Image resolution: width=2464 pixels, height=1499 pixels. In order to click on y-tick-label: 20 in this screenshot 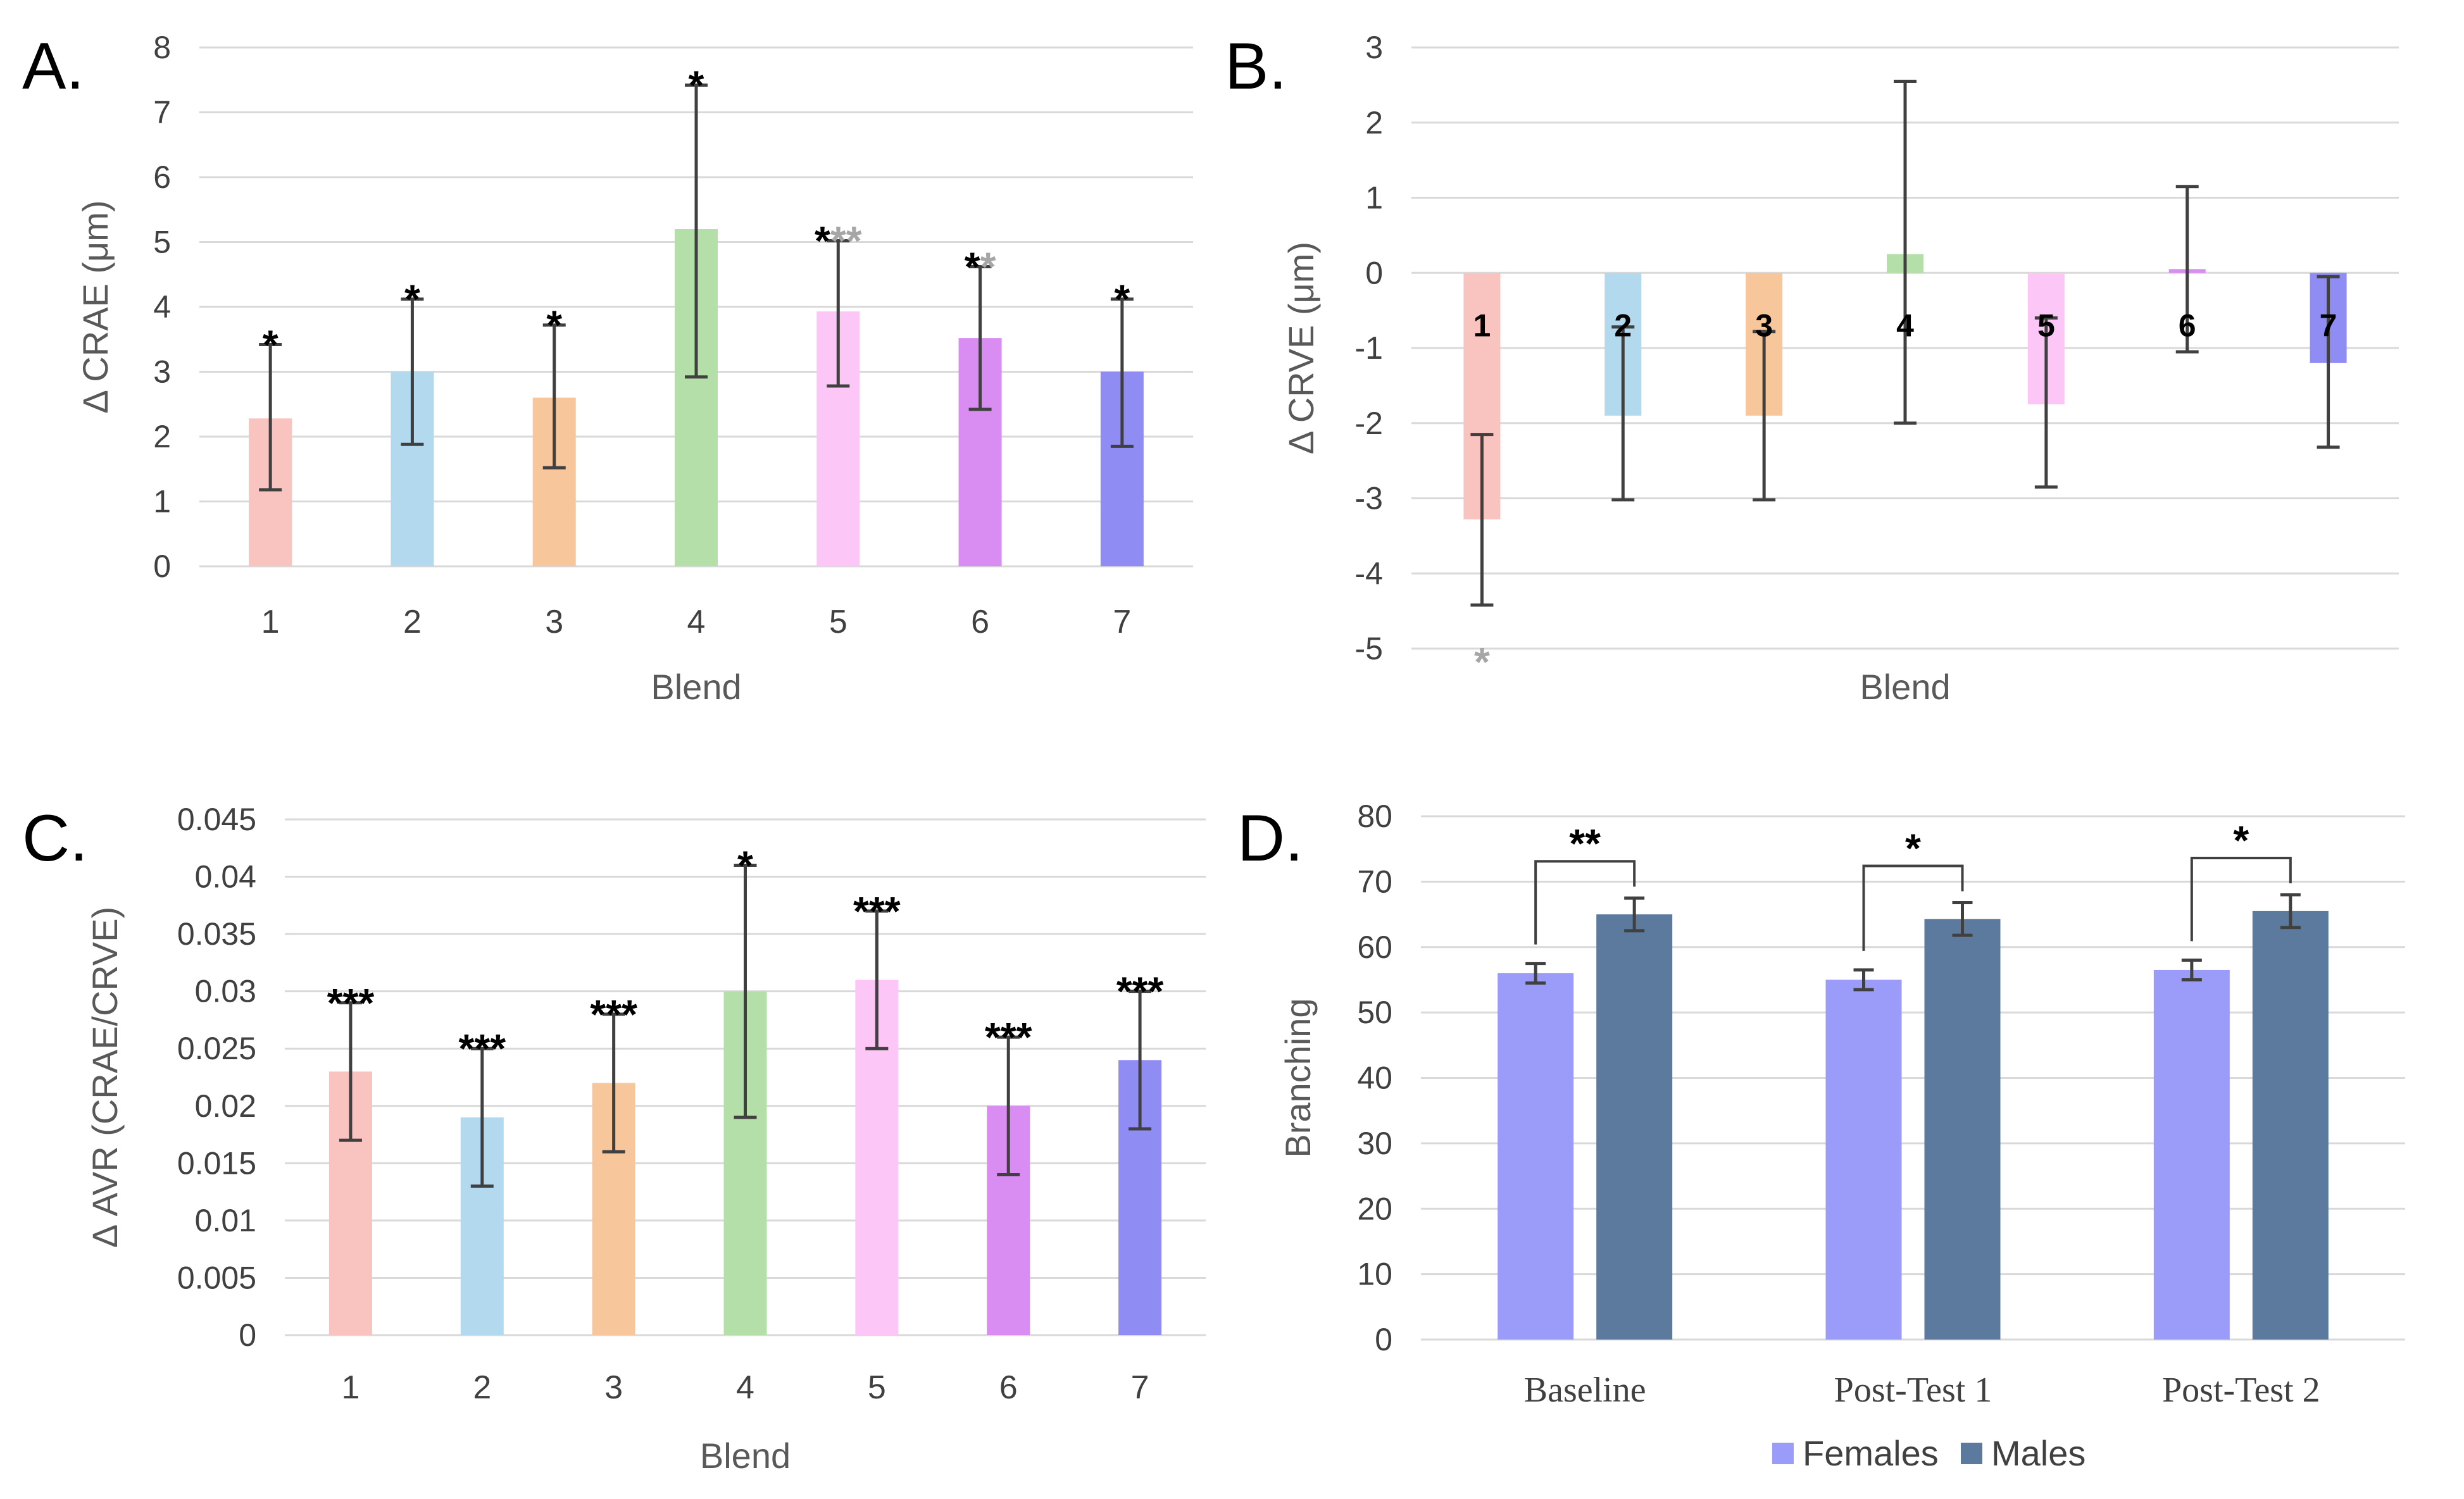, I will do `click(1374, 1208)`.